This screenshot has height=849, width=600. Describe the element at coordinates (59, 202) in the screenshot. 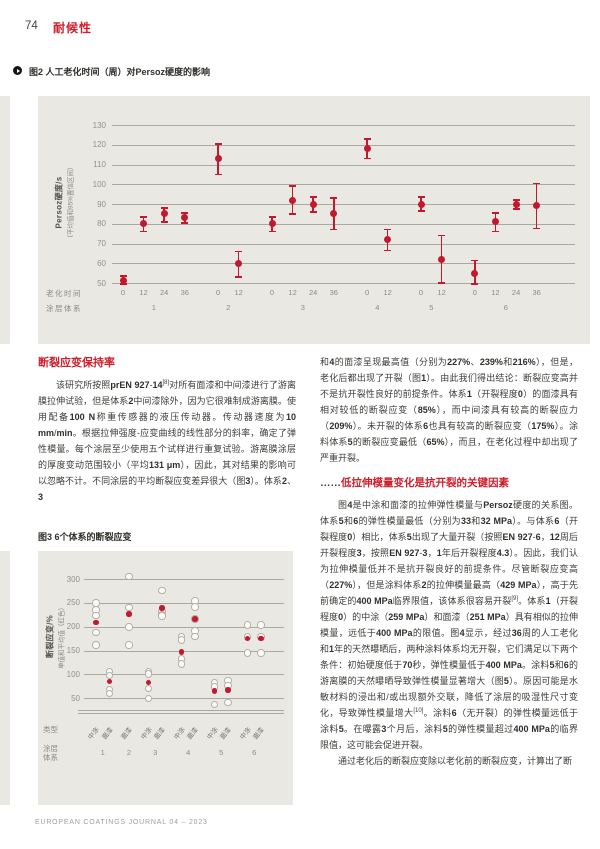

I see `y-axis-label: Persoz硬度/s` at that location.